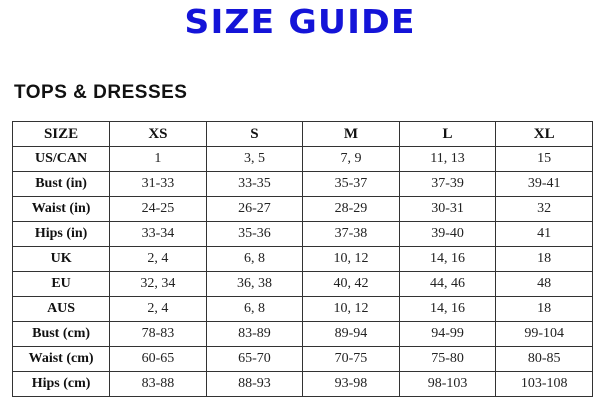 The height and width of the screenshot is (413, 600). I want to click on table-cell: 103-108, so click(544, 384).